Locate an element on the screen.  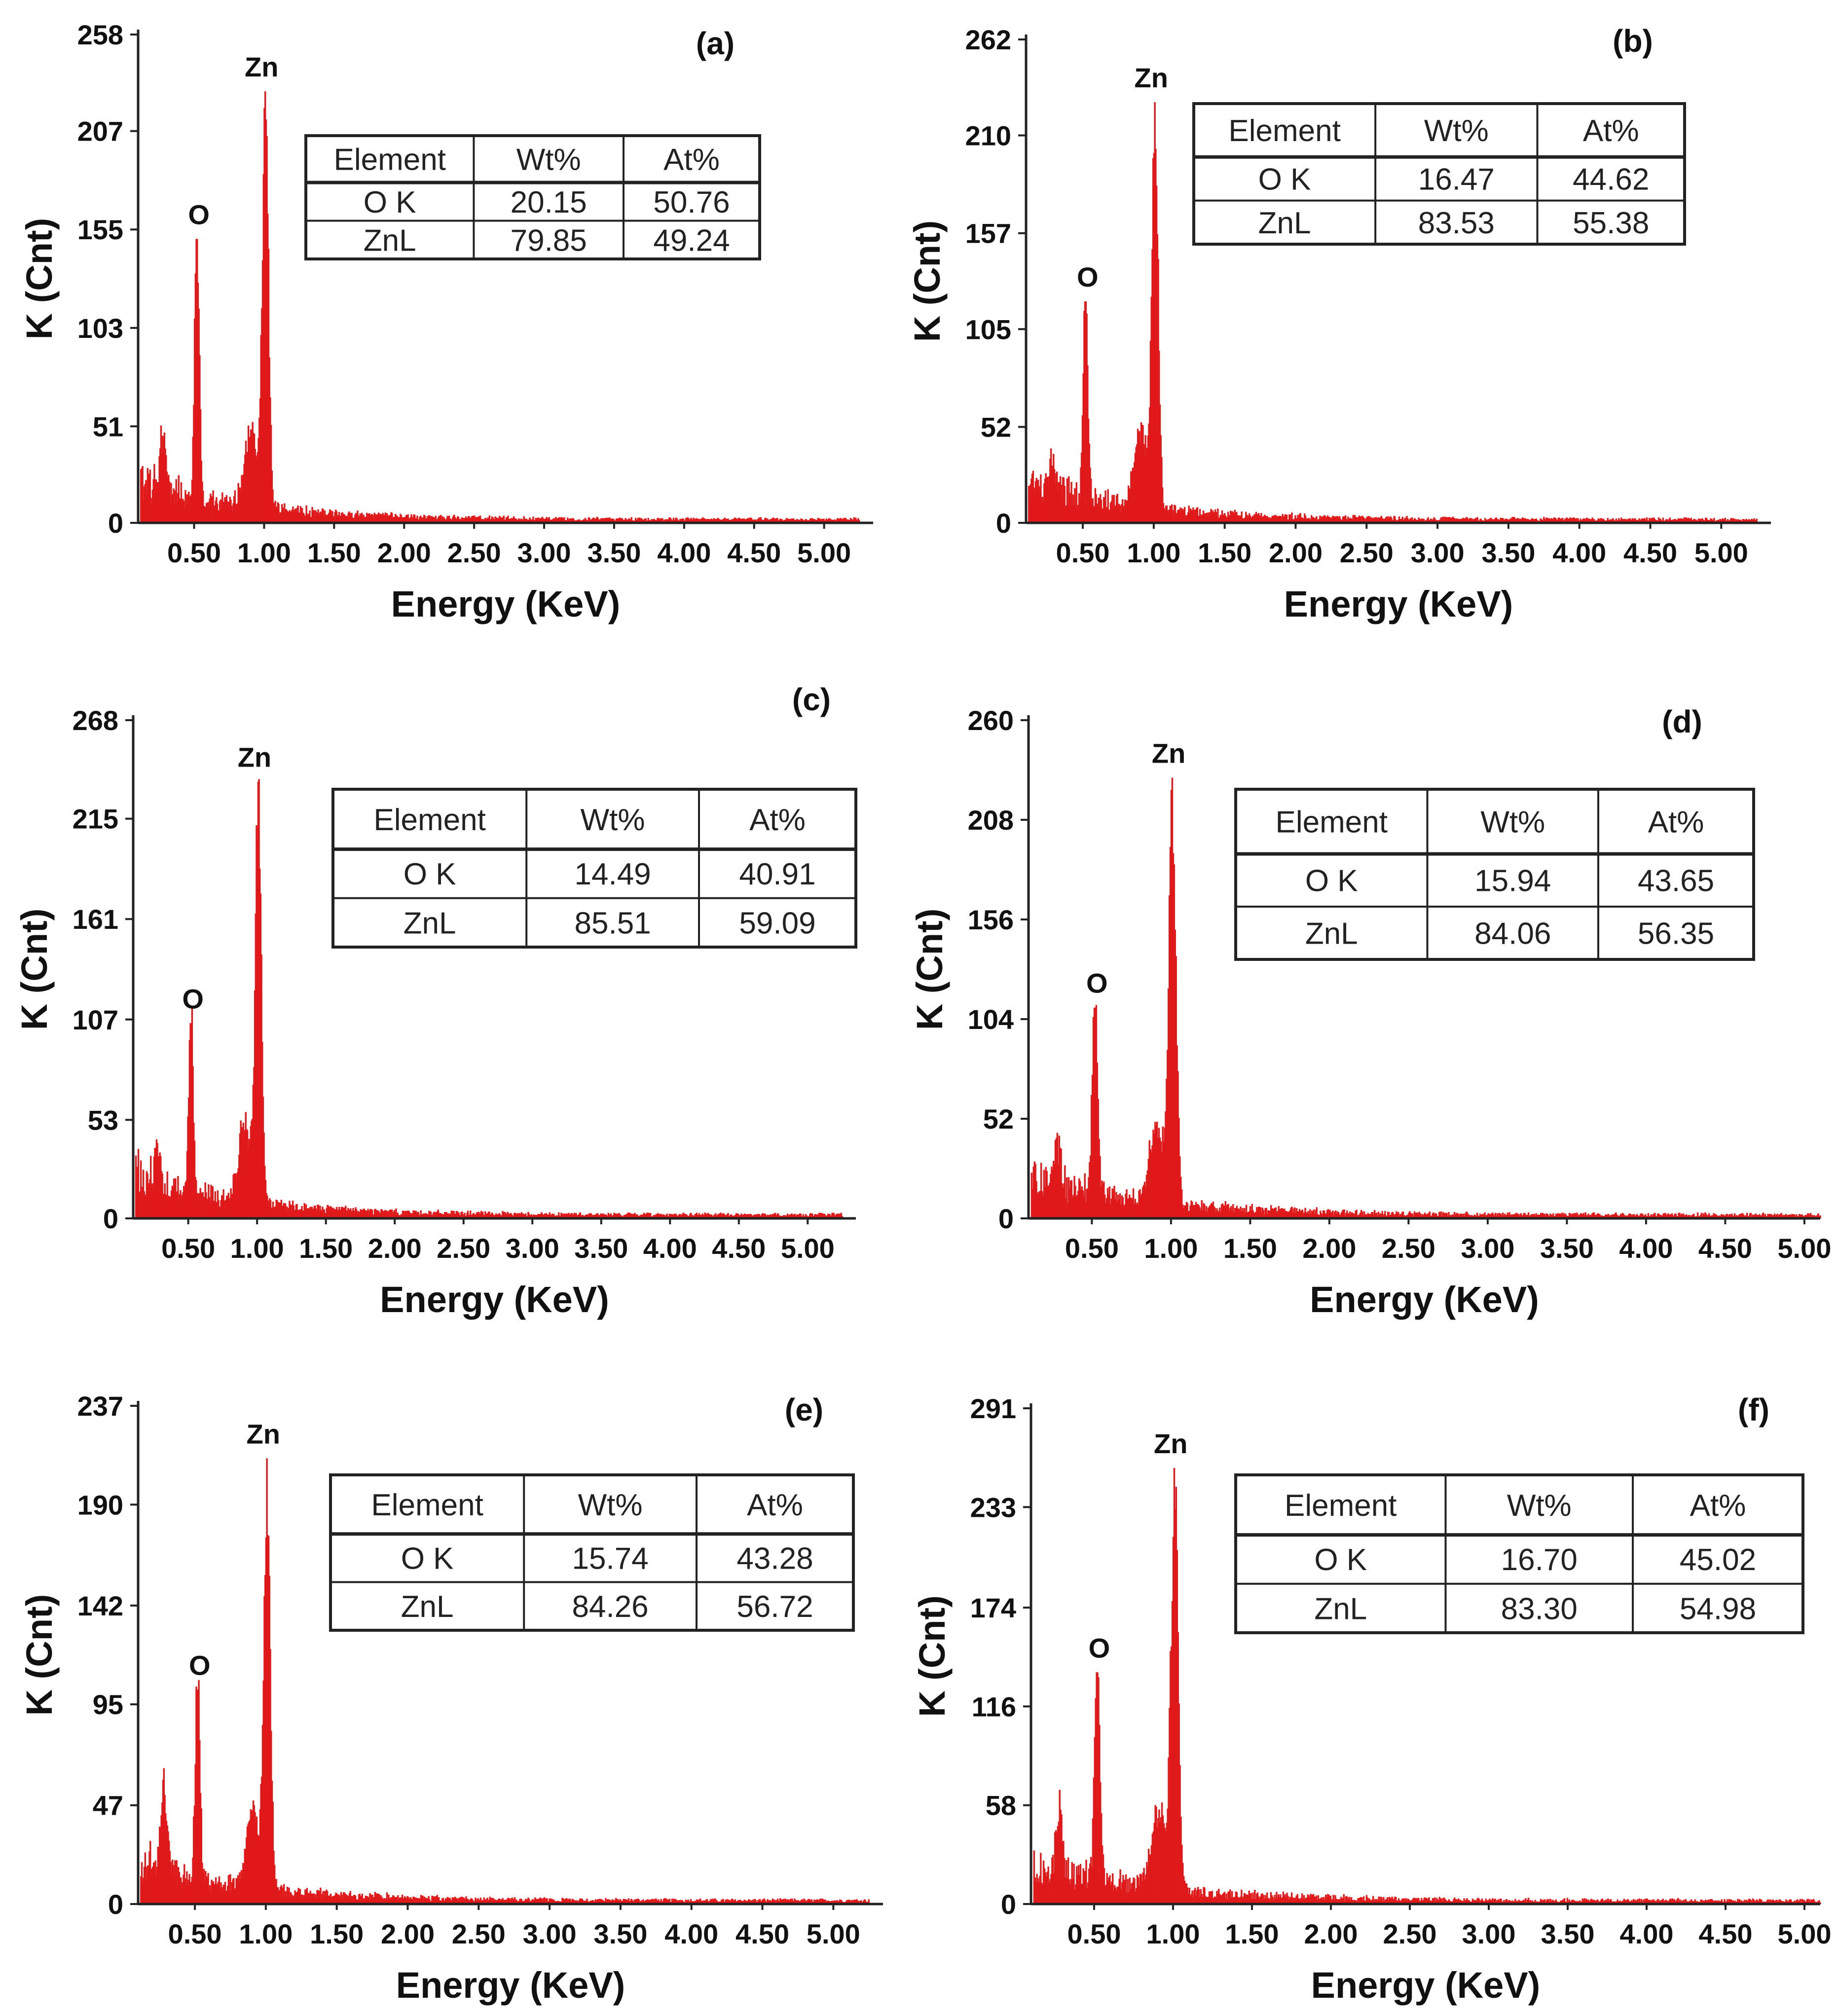
panel-label: (d) is located at coordinates (1682, 722).